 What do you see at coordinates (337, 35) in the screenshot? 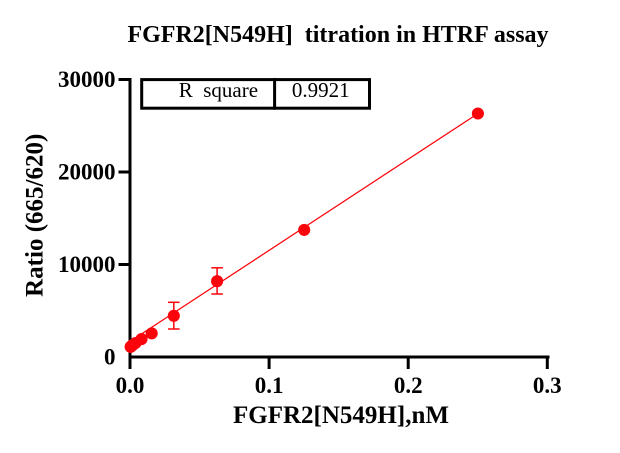
I see `svg-text:FGFR2[N549H] titration in HTR: FGFR2[N549H] titration in HTRF assay` at bounding box center [337, 35].